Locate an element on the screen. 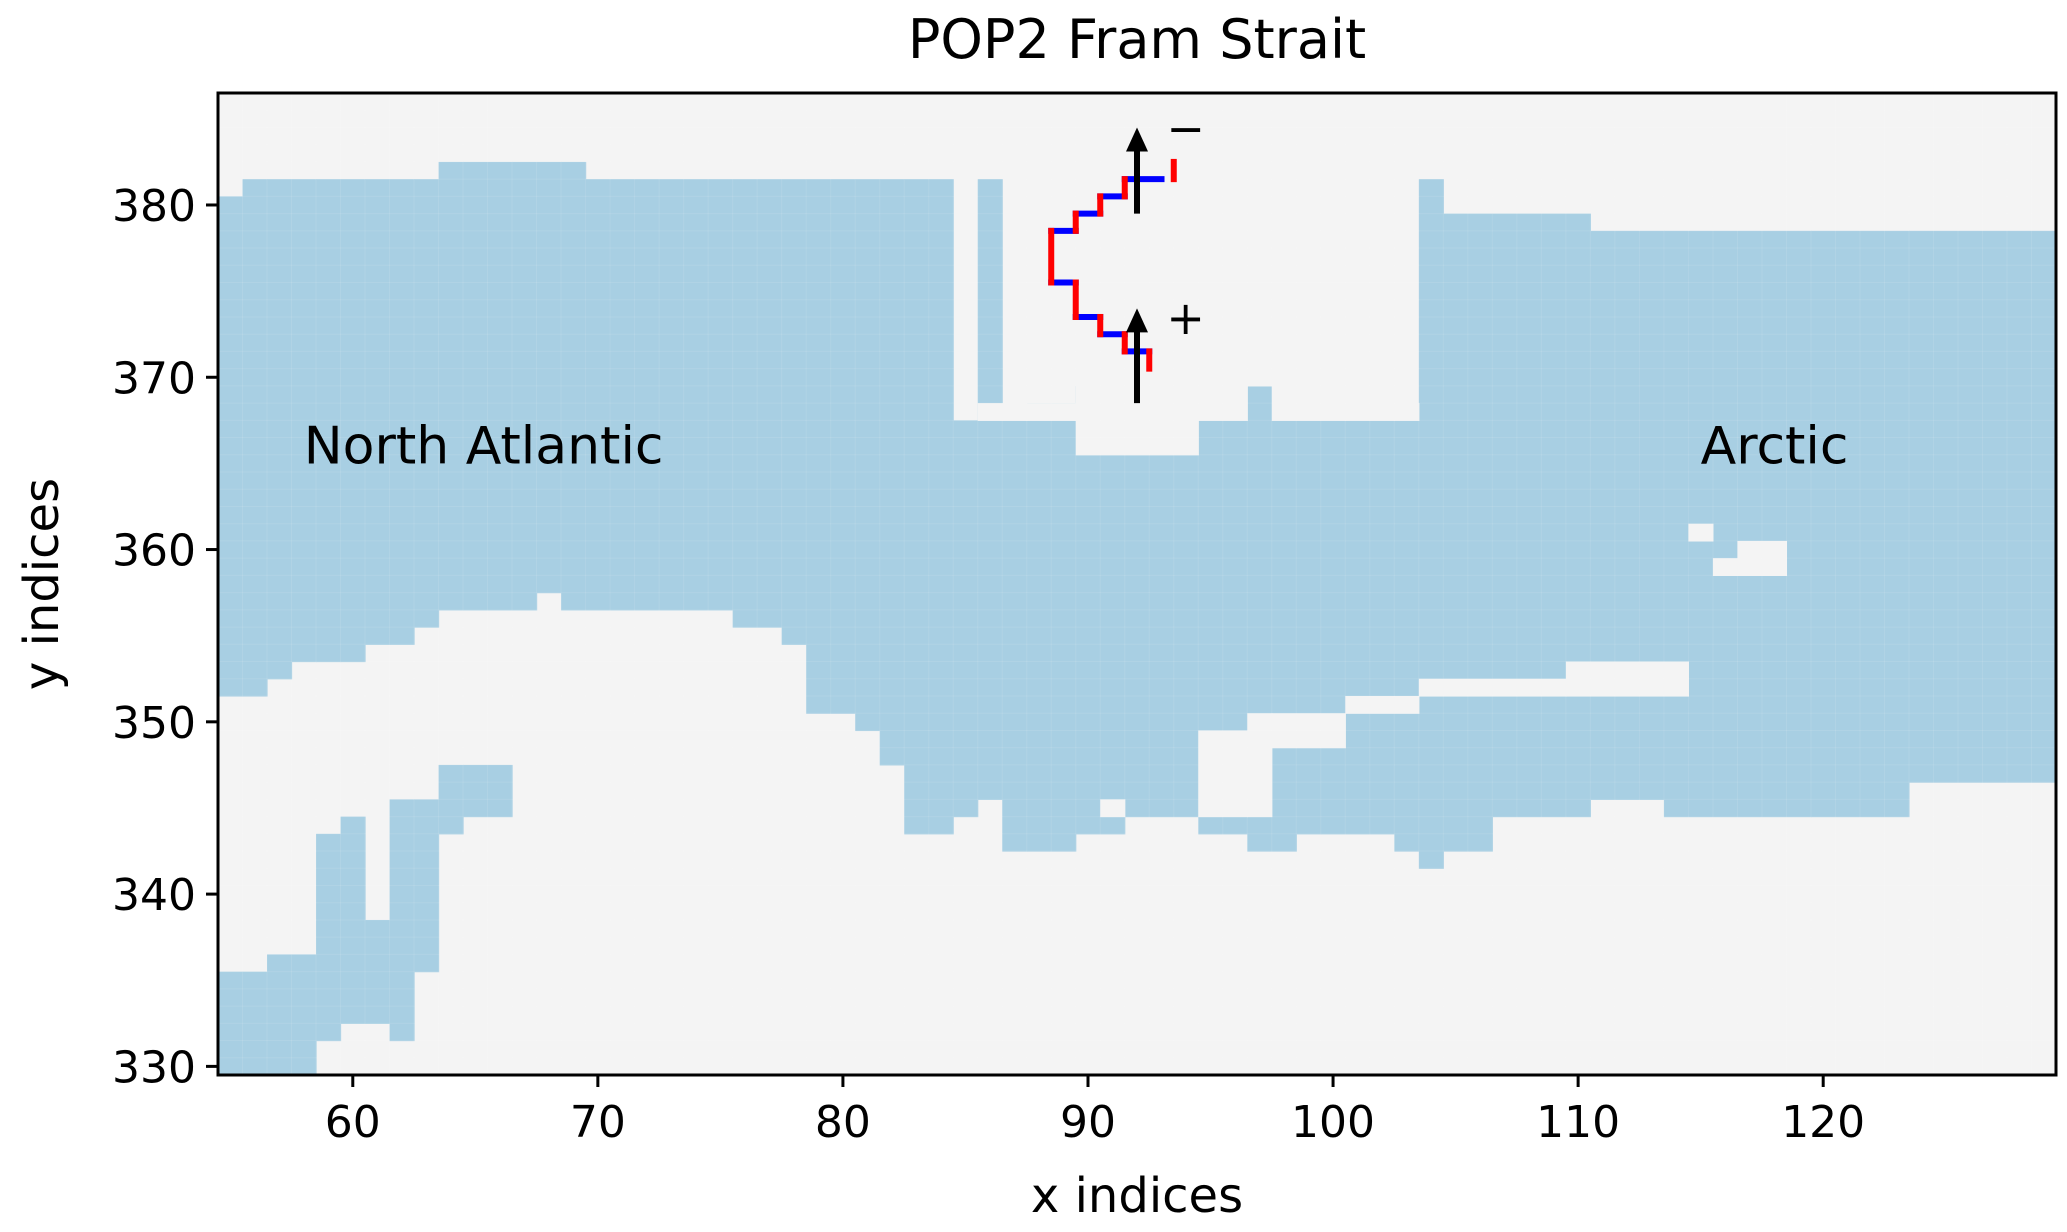 Image resolution: width=2067 pixels, height=1232 pixels. x-tick-label-2: 80 is located at coordinates (843, 1122).